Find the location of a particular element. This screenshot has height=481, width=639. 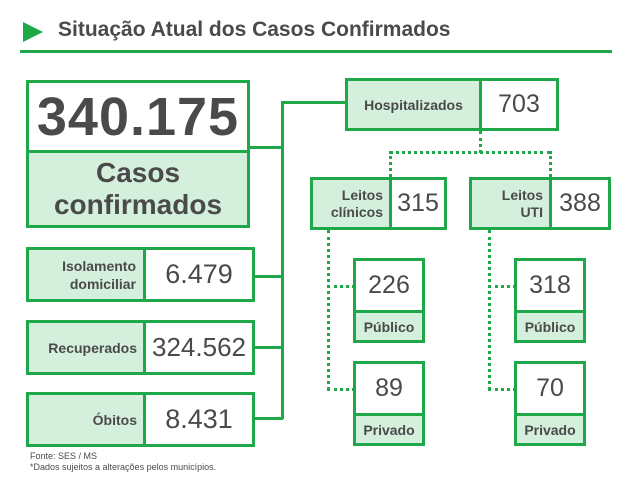

confirmed-cases-value: 340.175 is located at coordinates (138, 116).